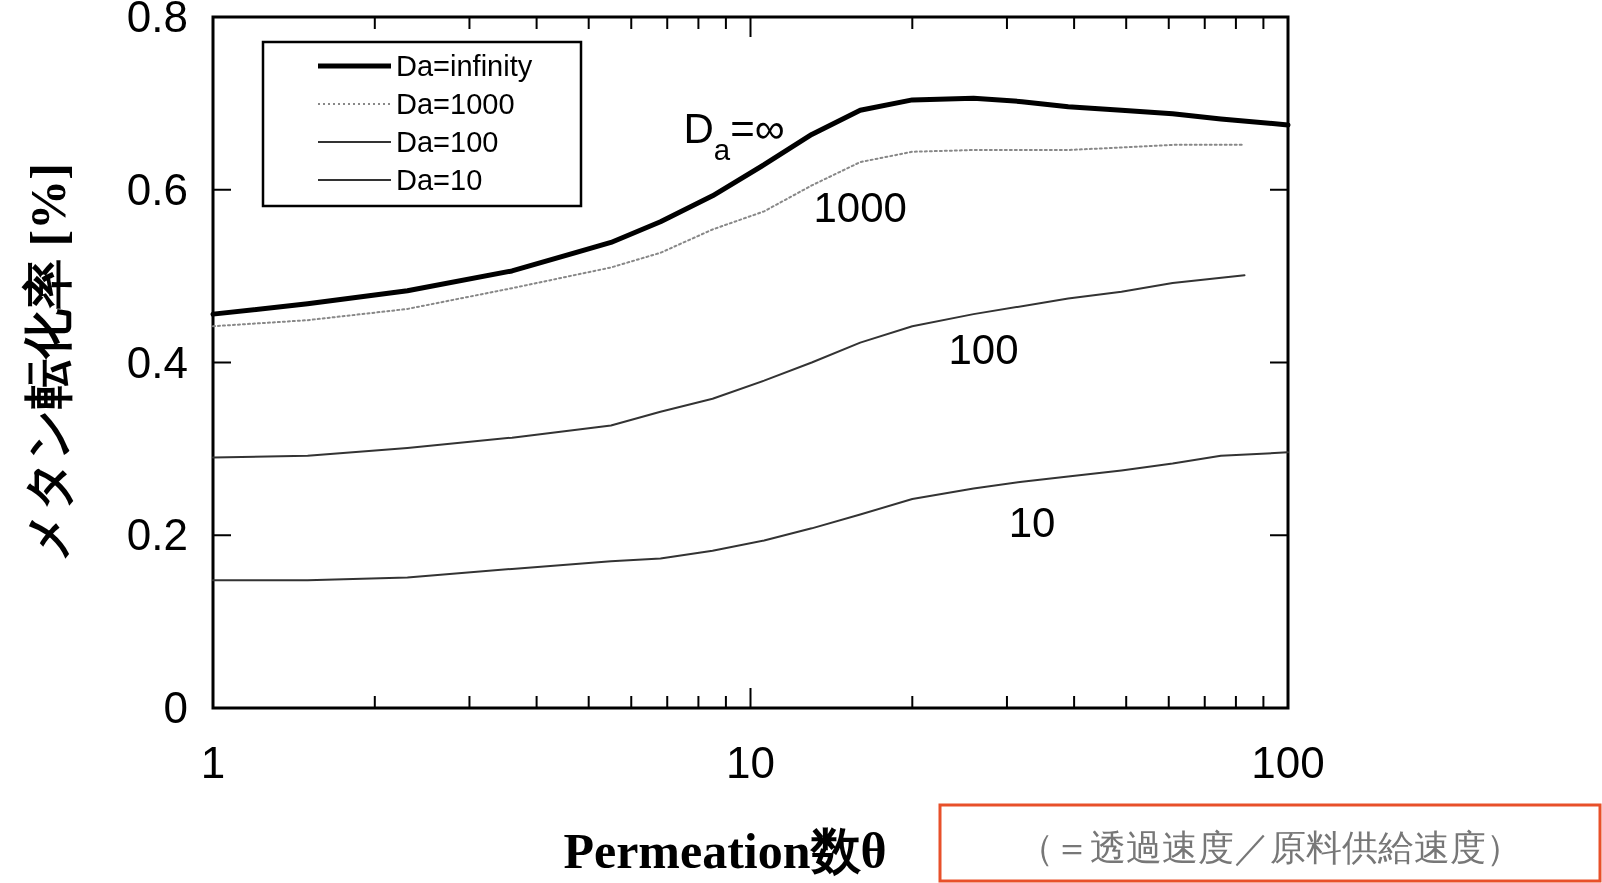 This screenshot has width=1602, height=883. I want to click on y-axis-title: メタン転化率 [%], so click(48, 362).